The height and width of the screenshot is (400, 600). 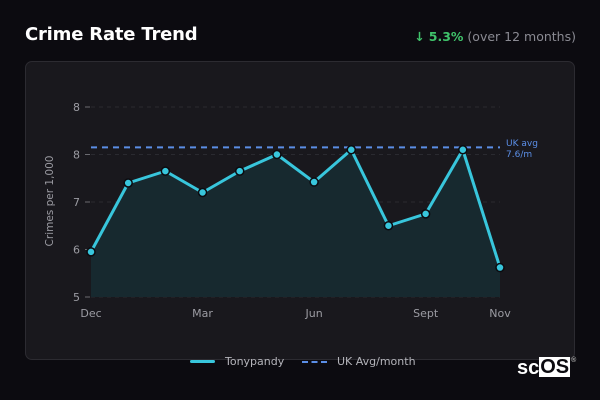 What do you see at coordinates (376, 361) in the screenshot?
I see `legend-label-uk-avg: UK Avg/month` at bounding box center [376, 361].